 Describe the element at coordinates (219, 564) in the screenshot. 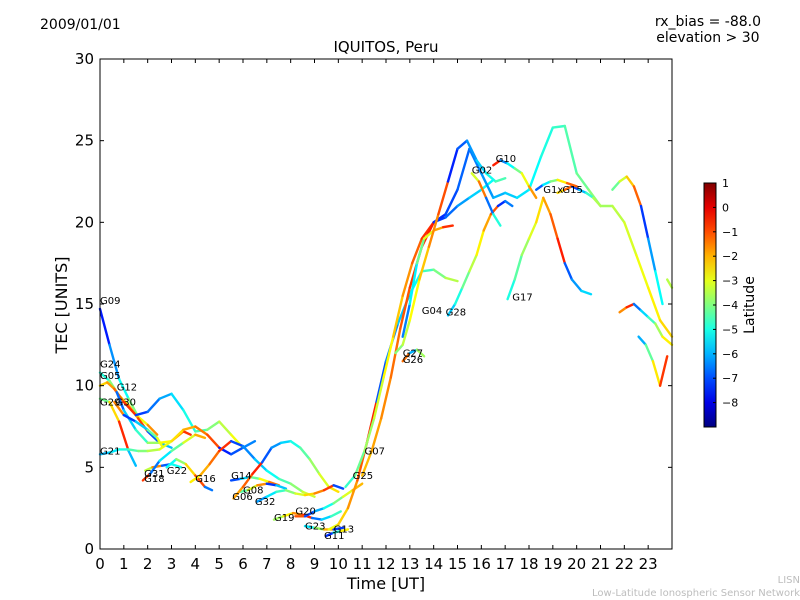

I see `x-tick-label: 5` at that location.